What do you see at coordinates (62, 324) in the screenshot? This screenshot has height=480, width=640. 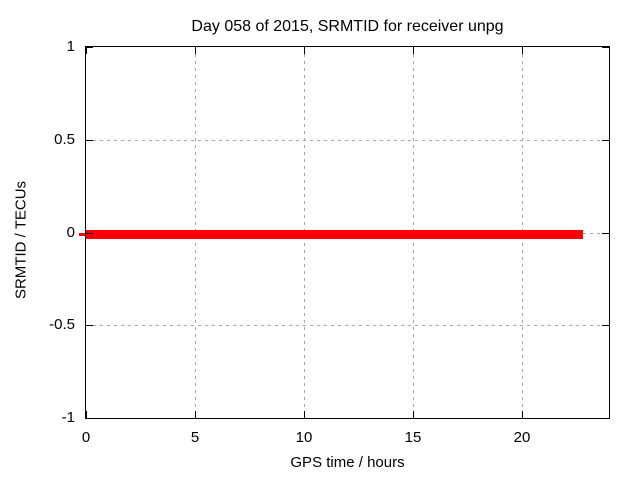 I see `y-tick-label: -0.5` at bounding box center [62, 324].